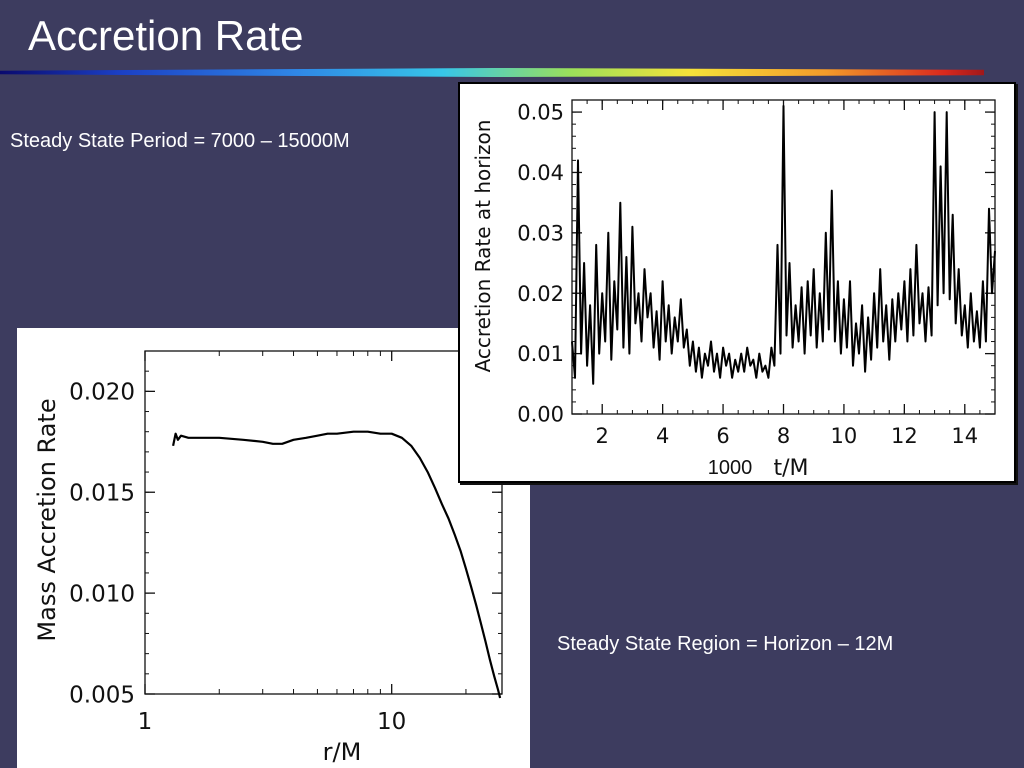 Image resolution: width=1024 pixels, height=768 pixels. What do you see at coordinates (964, 436) in the screenshot?
I see `x-tick-label: 14` at bounding box center [964, 436].